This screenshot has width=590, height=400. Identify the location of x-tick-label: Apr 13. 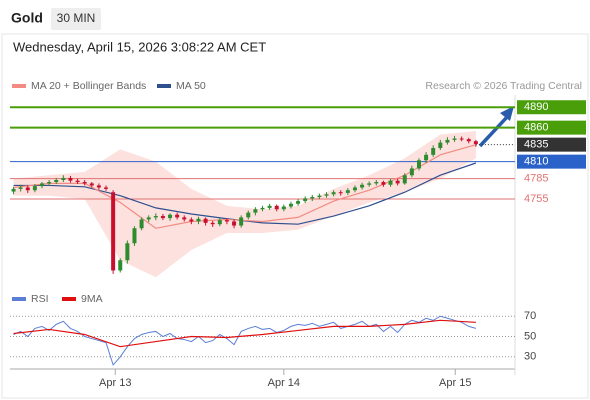
(115, 383).